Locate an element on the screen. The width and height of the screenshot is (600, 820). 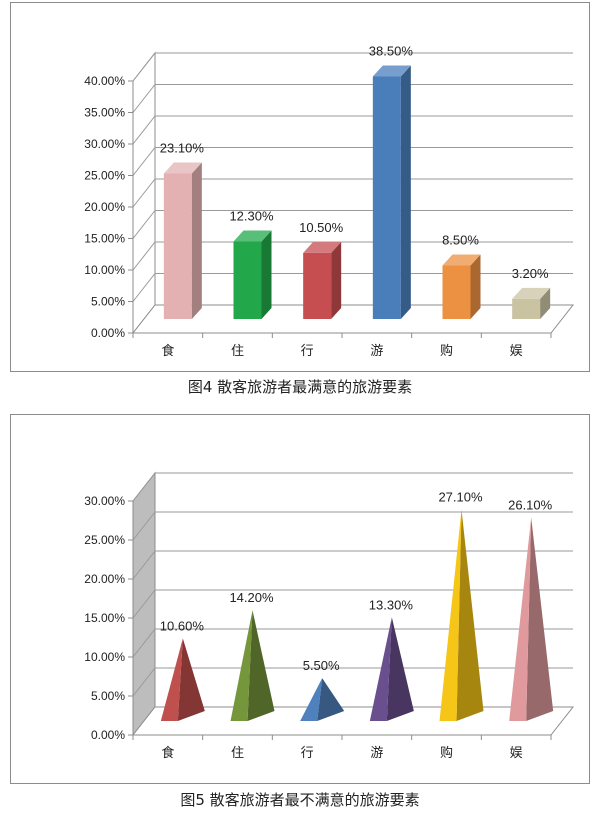
y-tick-label: 35.00% is located at coordinates (104, 113).